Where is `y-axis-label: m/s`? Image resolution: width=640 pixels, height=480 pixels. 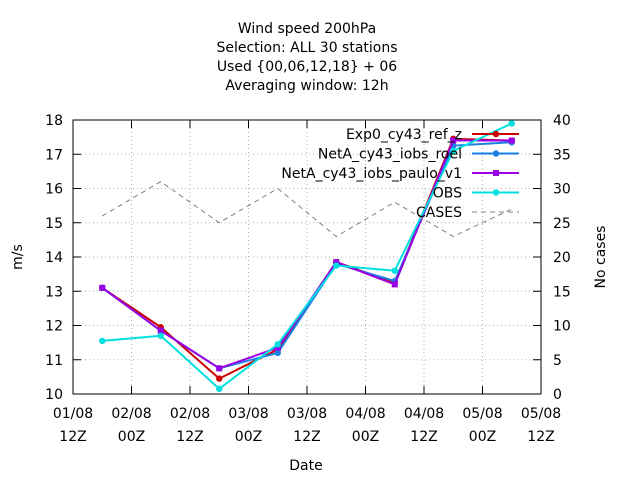
y-axis-label: m/s is located at coordinates (18, 257).